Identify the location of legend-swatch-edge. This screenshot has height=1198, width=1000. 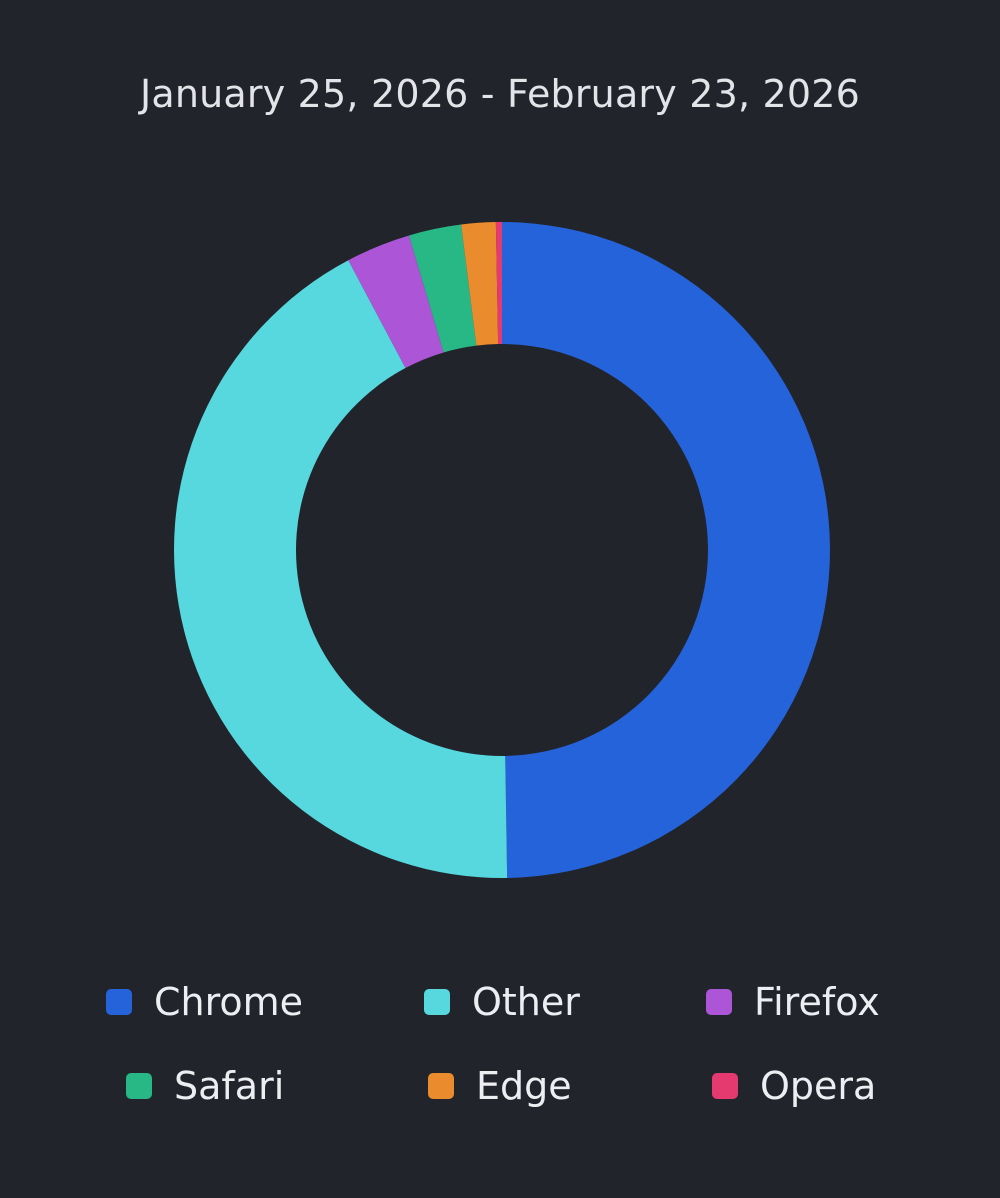
(441, 1086).